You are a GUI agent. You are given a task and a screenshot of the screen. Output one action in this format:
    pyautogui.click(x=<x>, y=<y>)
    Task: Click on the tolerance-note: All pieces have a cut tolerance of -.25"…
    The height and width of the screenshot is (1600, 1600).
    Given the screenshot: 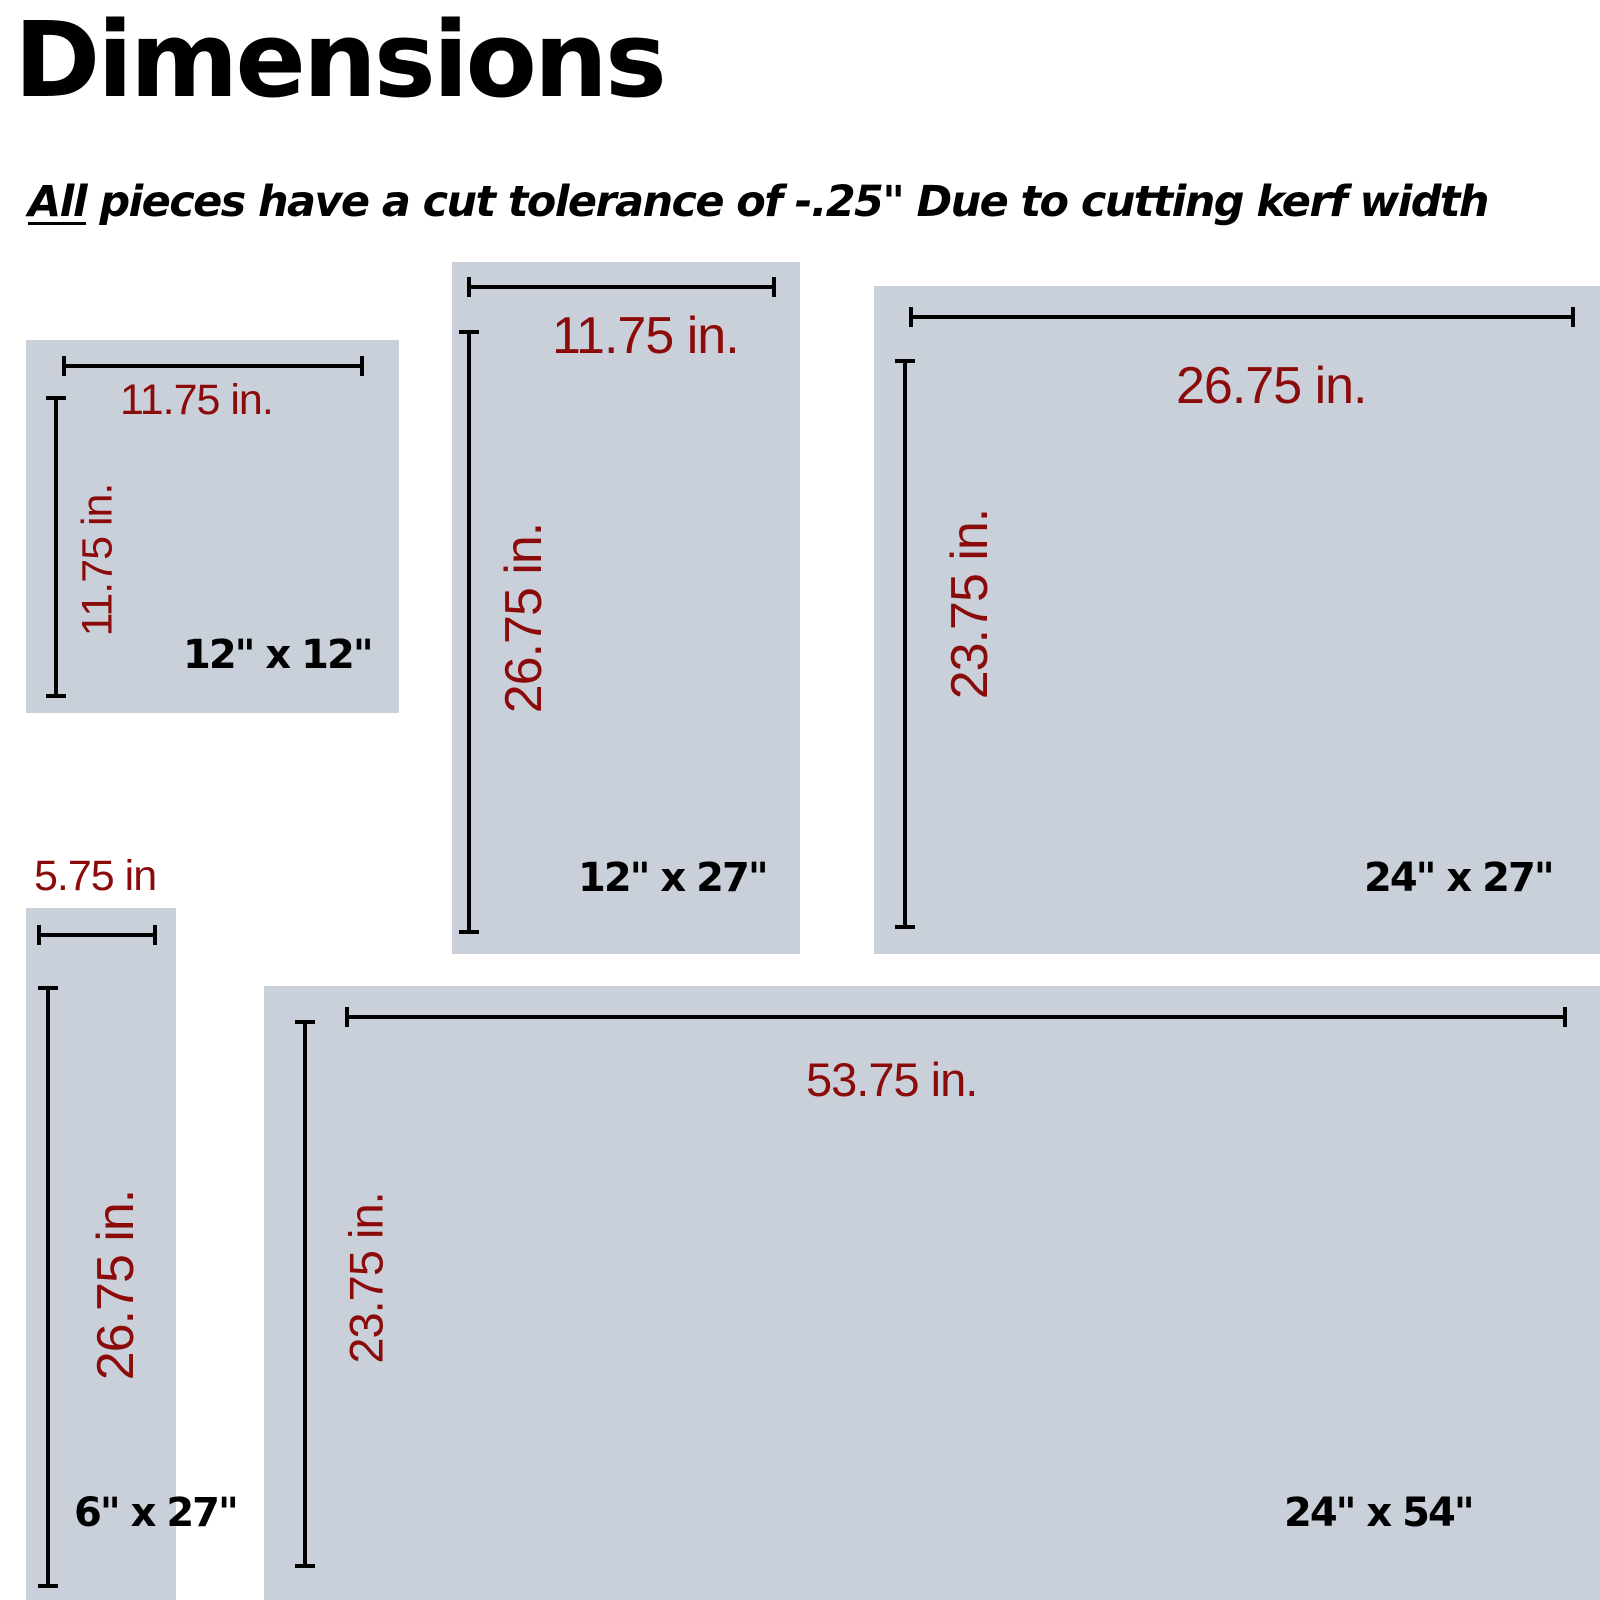 What is the action you would take?
    pyautogui.click(x=758, y=202)
    